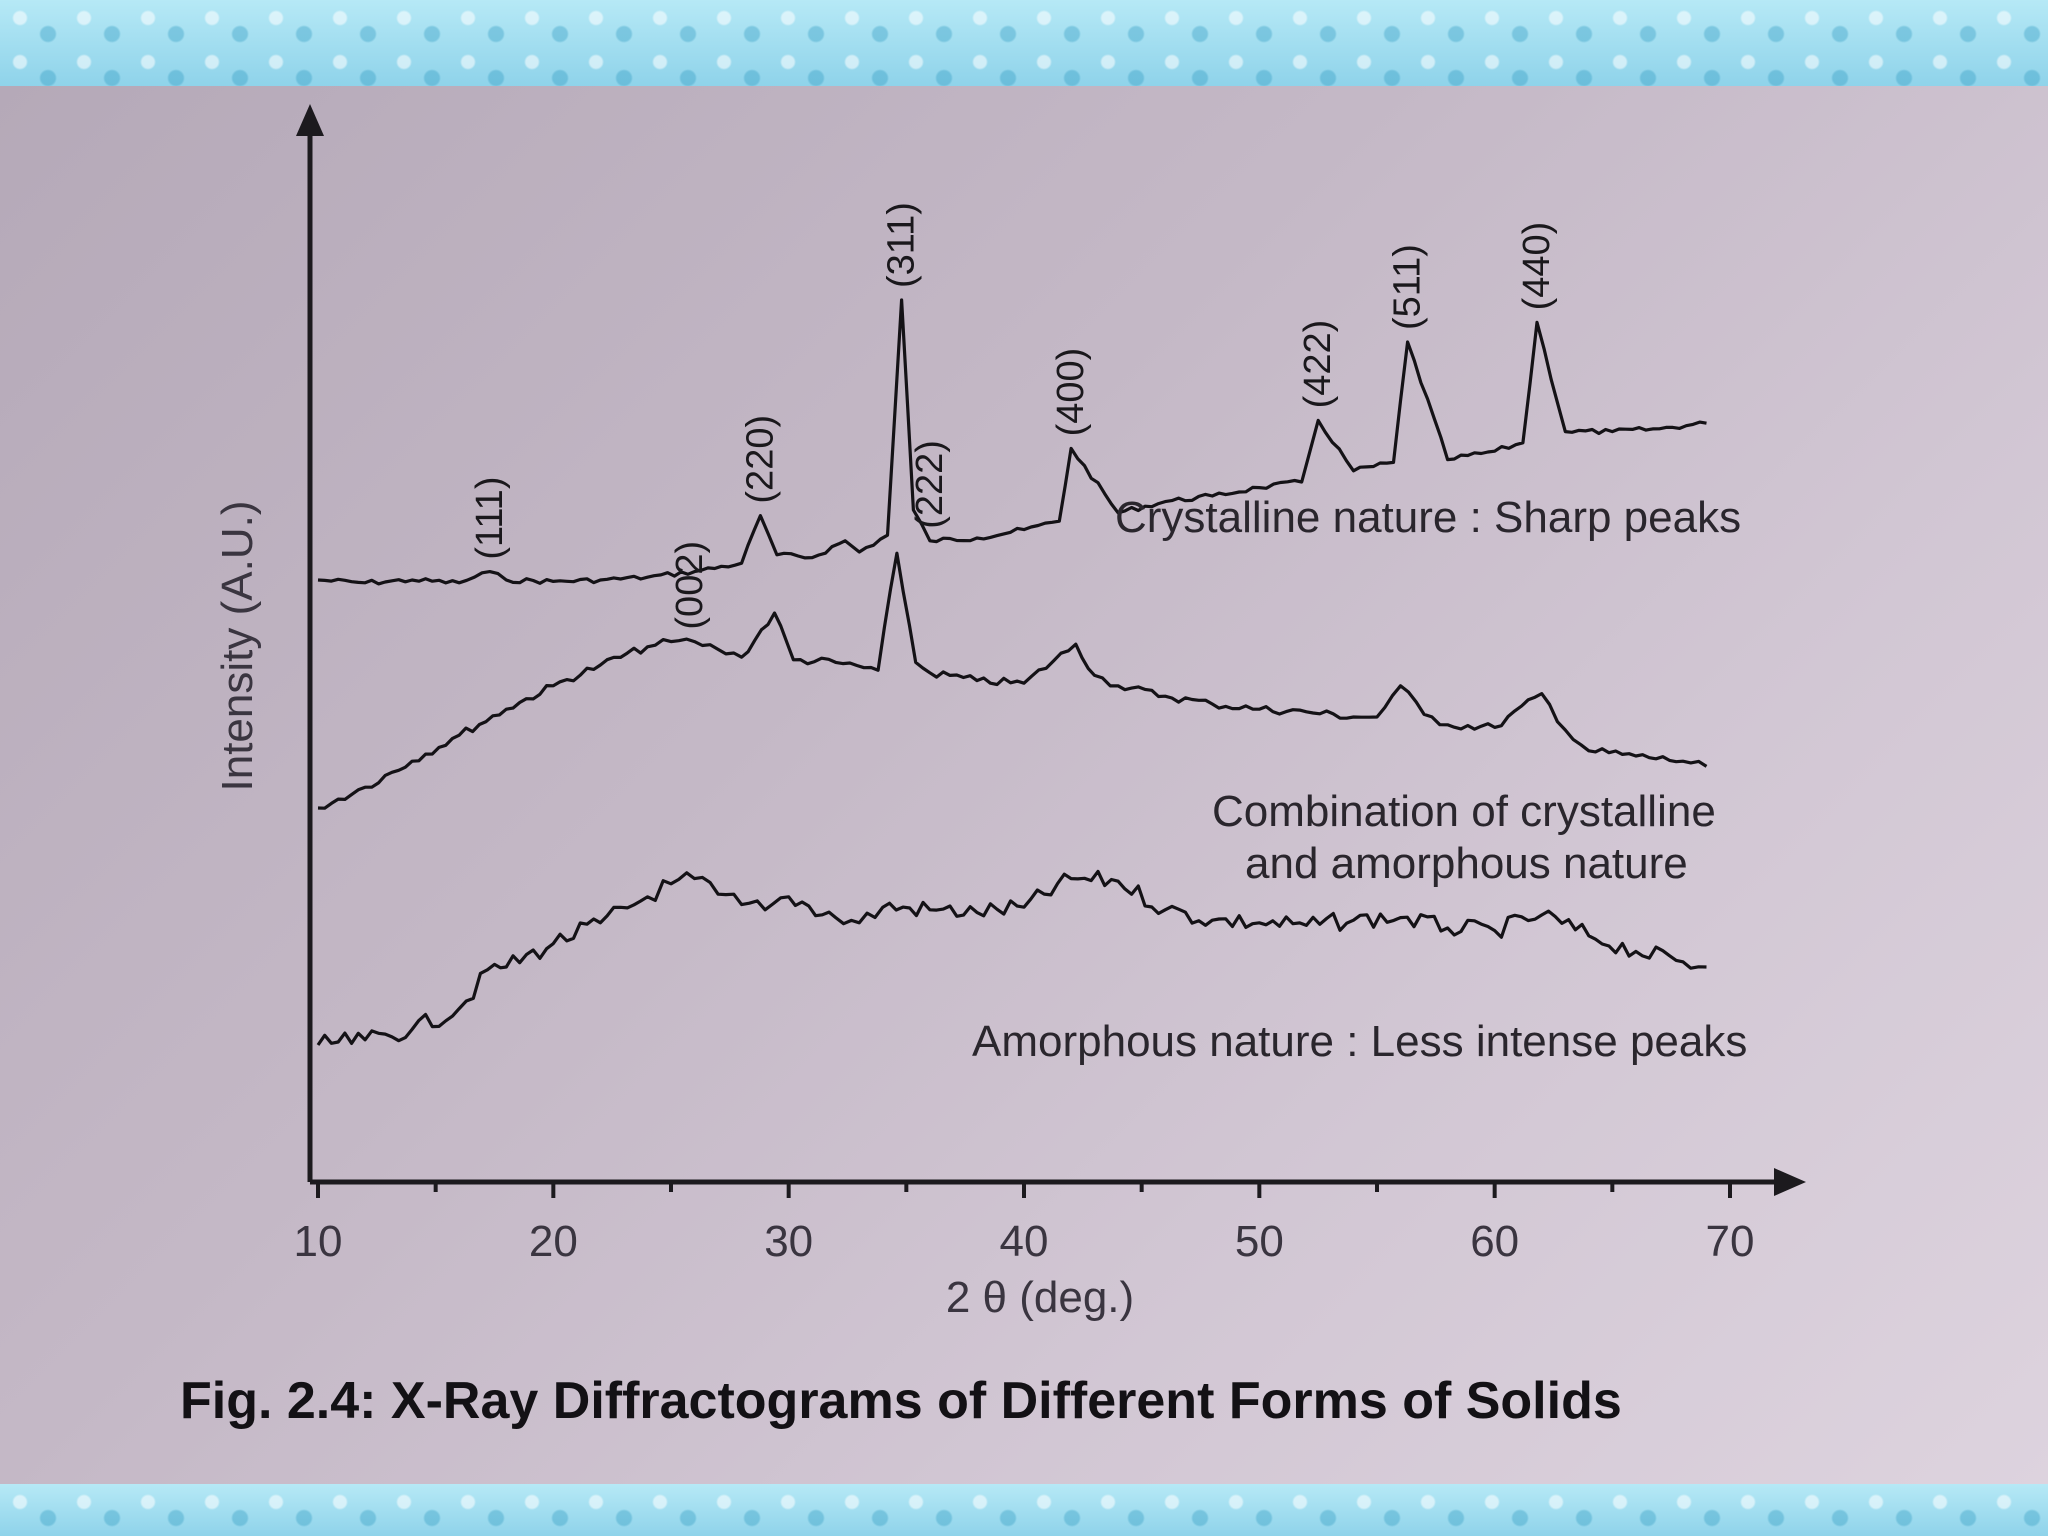 This screenshot has width=2048, height=1536. I want to click on peak-label: (511), so click(1408, 287).